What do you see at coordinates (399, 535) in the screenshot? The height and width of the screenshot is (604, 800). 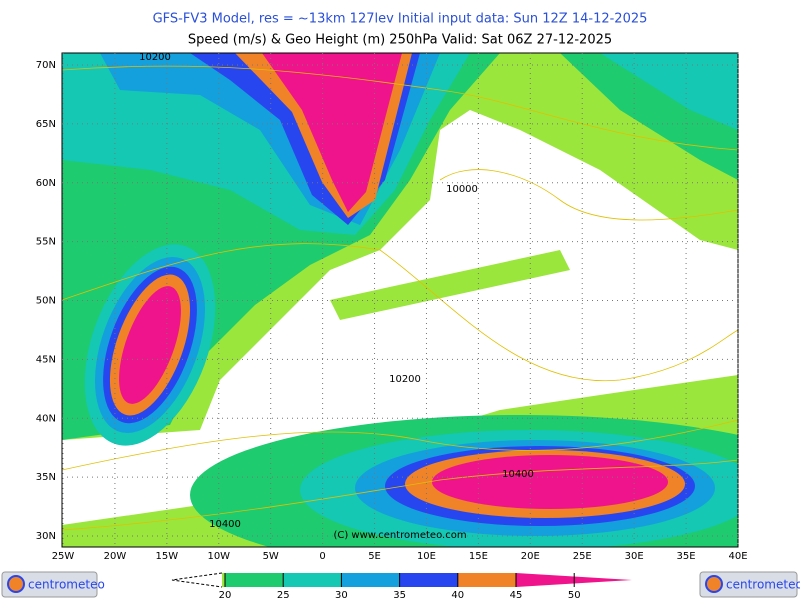 I see `copyright: (C) www.centrometeo.com` at bounding box center [399, 535].